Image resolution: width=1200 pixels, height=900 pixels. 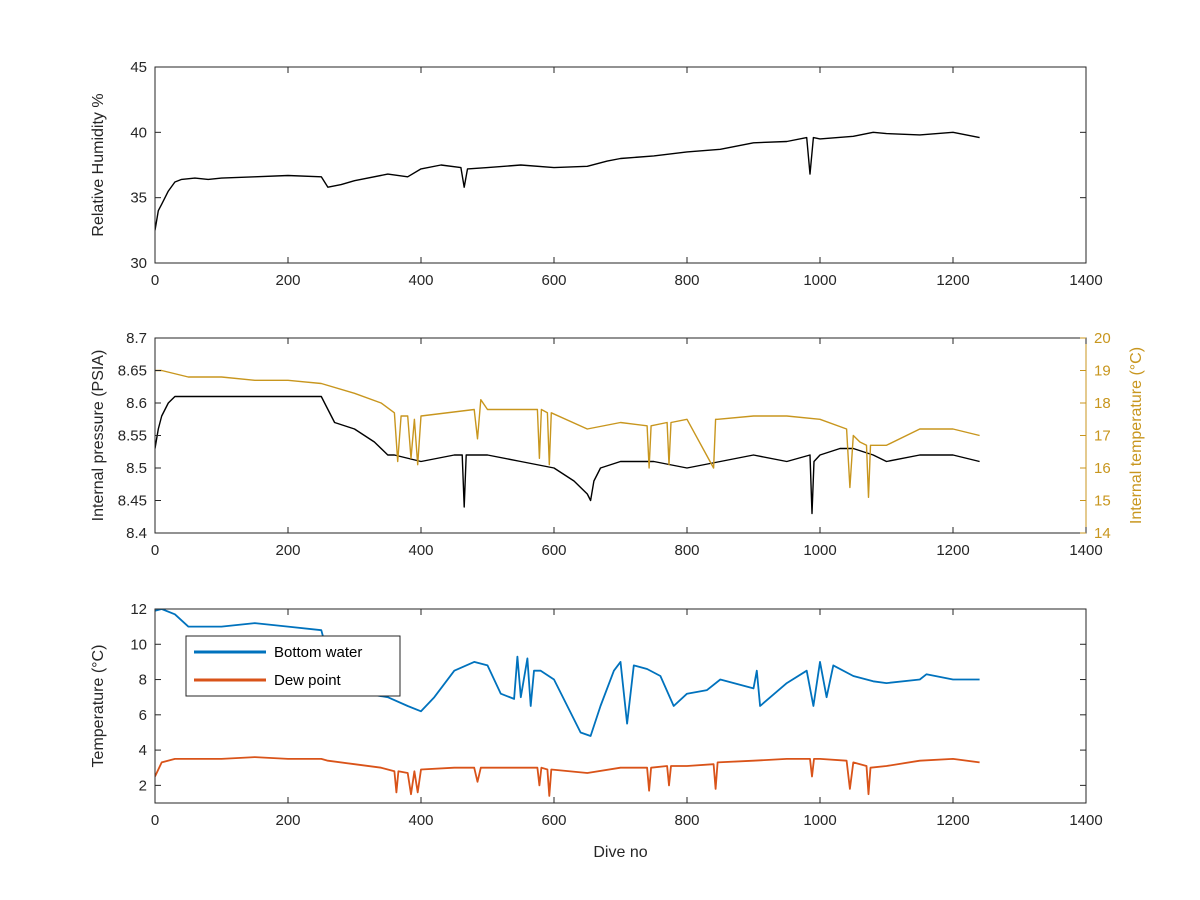 I want to click on legend-entry: Dew point, so click(x=308, y=680).